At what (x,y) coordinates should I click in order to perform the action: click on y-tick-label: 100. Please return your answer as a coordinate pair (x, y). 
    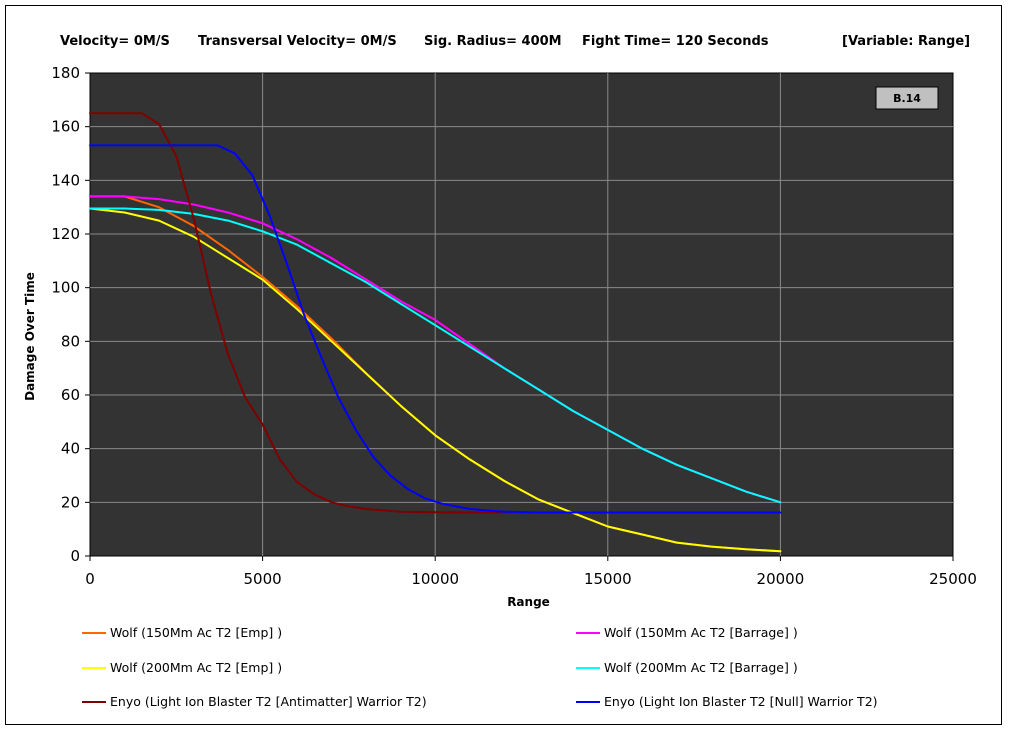
    Looking at the image, I should click on (65, 288).